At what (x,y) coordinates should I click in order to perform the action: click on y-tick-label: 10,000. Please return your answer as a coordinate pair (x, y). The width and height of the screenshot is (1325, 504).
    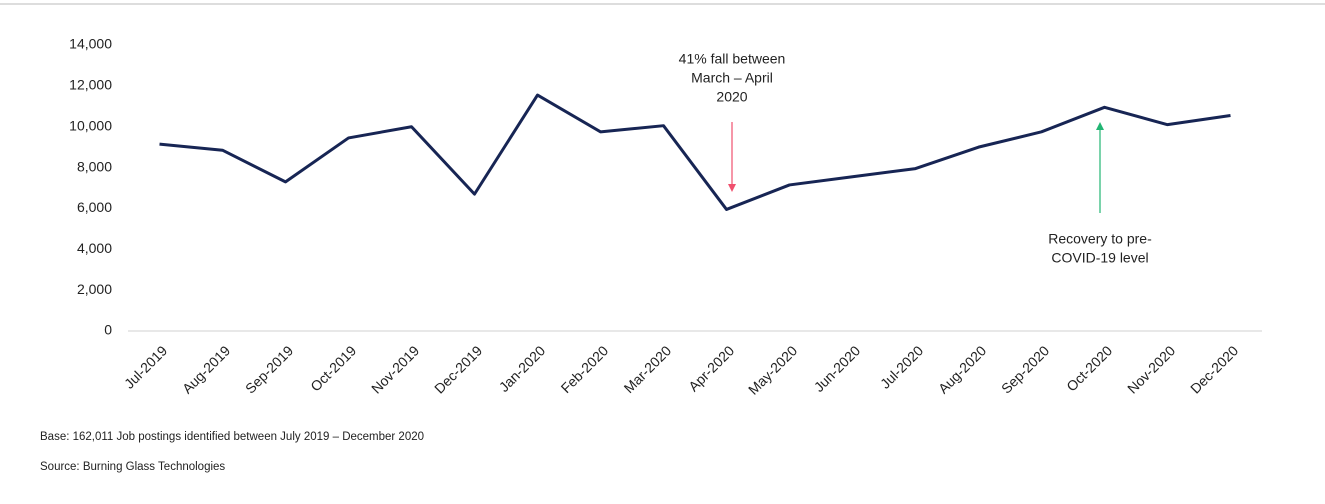
    Looking at the image, I should click on (90, 125).